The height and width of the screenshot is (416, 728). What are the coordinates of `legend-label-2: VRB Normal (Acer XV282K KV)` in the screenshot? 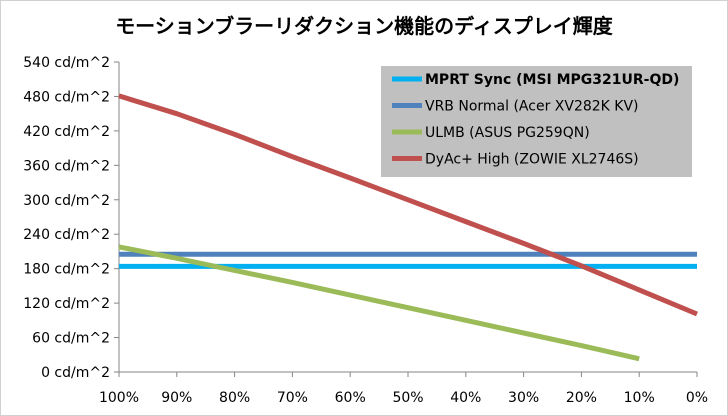 It's located at (532, 107).